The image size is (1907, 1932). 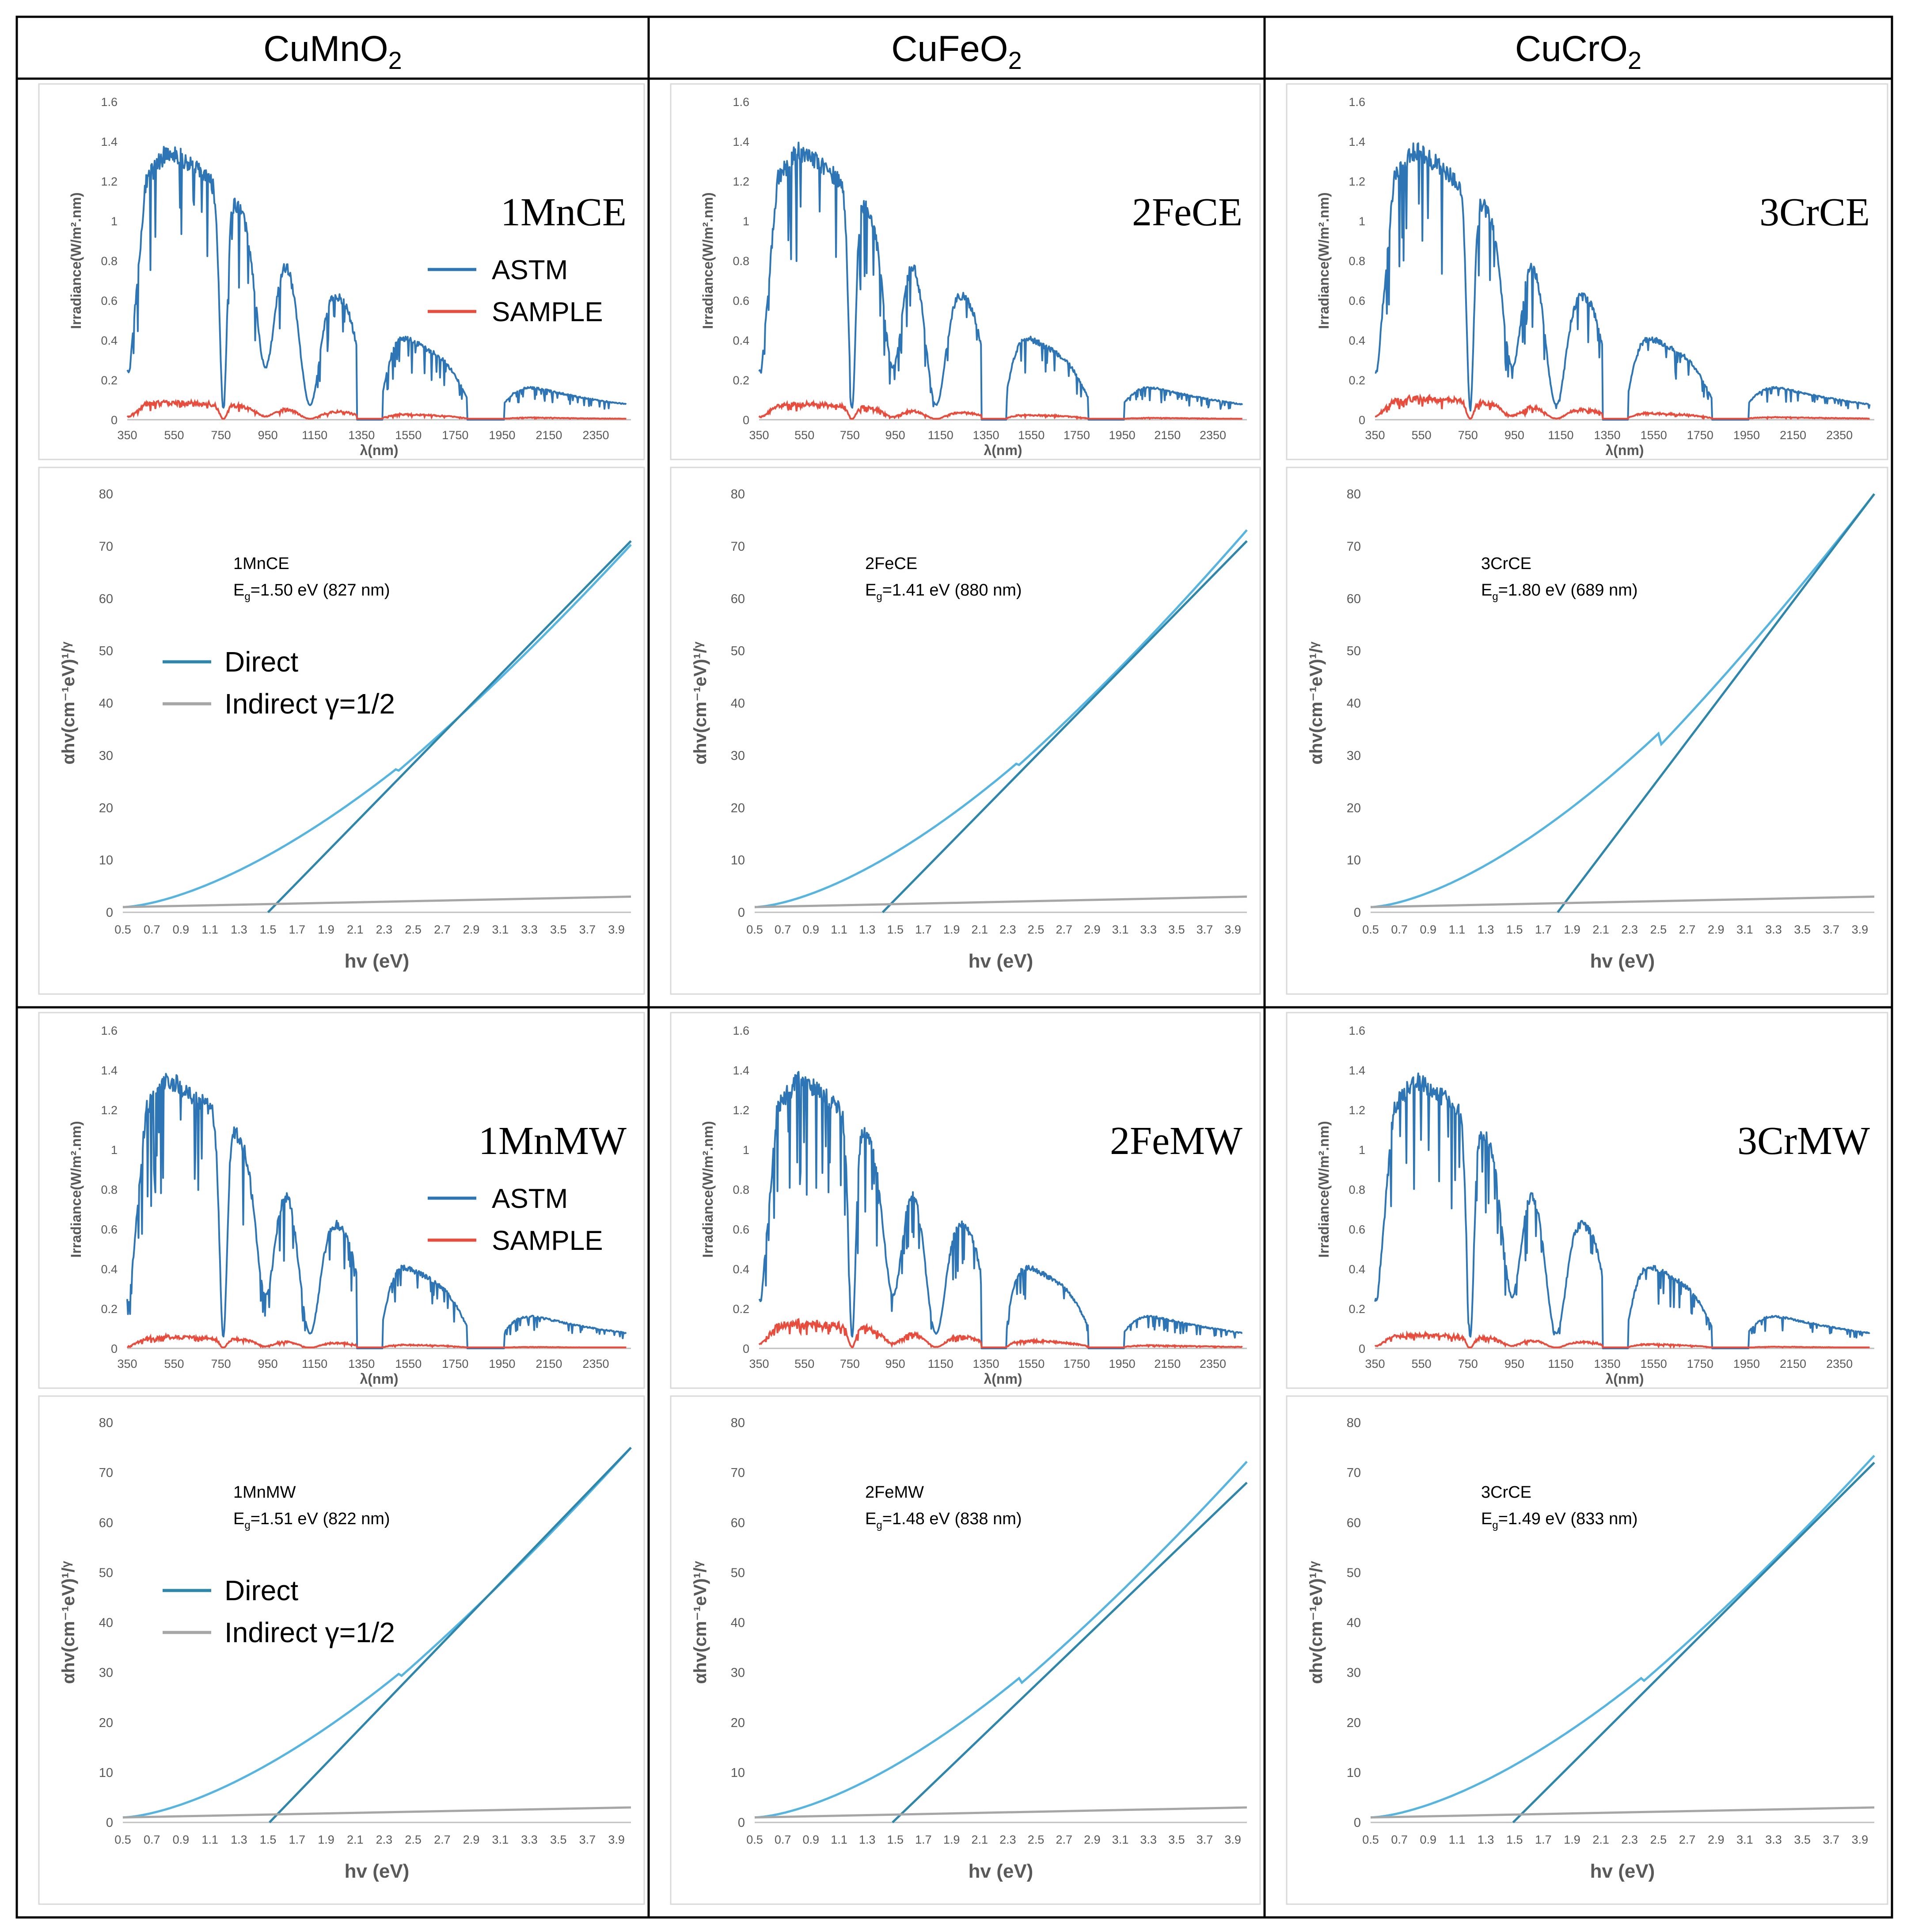 I want to click on x-tick-label: 2.9, so click(x=1716, y=1839).